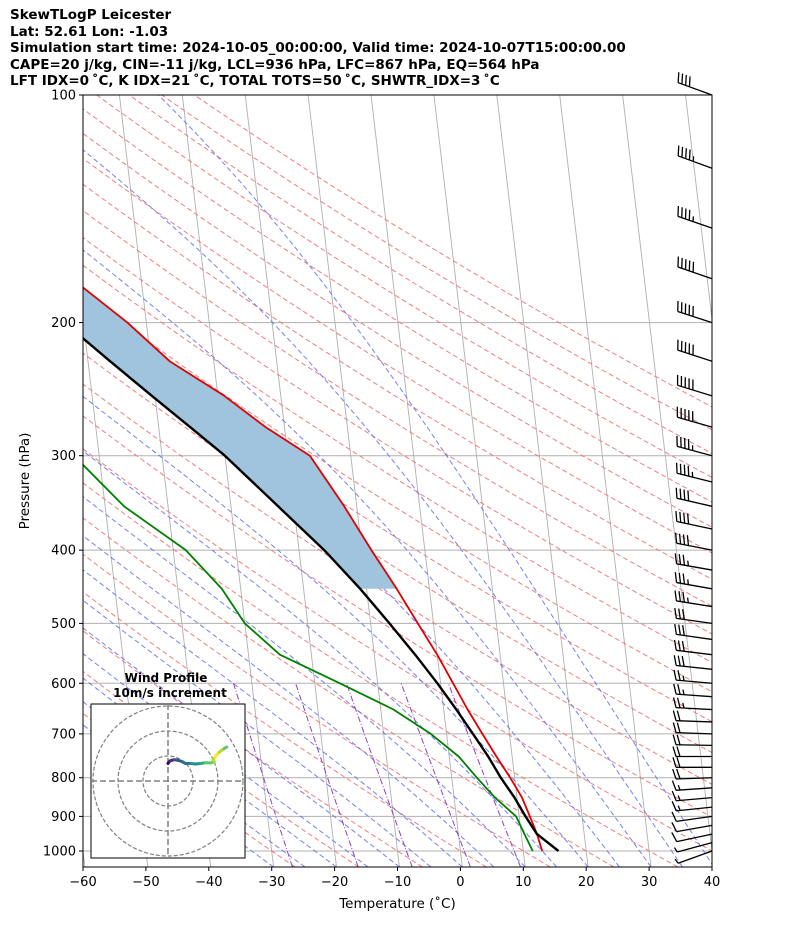  What do you see at coordinates (63, 817) in the screenshot?
I see `y-tick-label: 900` at bounding box center [63, 817].